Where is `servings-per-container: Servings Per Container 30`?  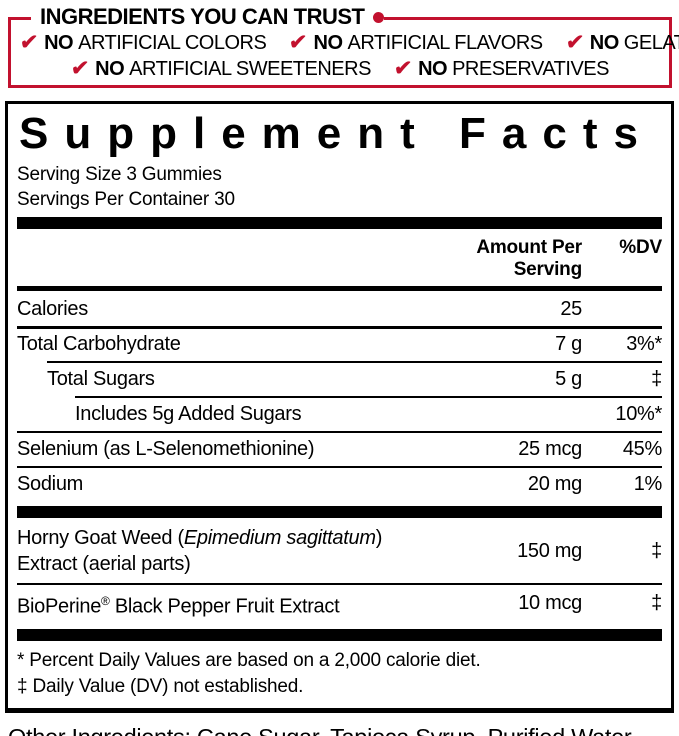
servings-per-container: Servings Per Container 30 is located at coordinates (126, 199).